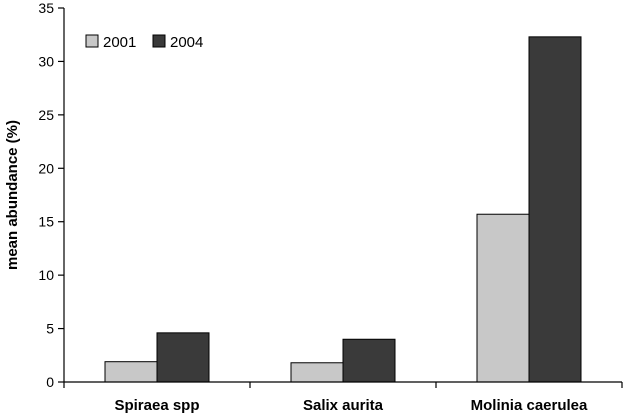 The image size is (624, 416). What do you see at coordinates (12, 195) in the screenshot?
I see `y-axis-title: mean abundance (%)` at bounding box center [12, 195].